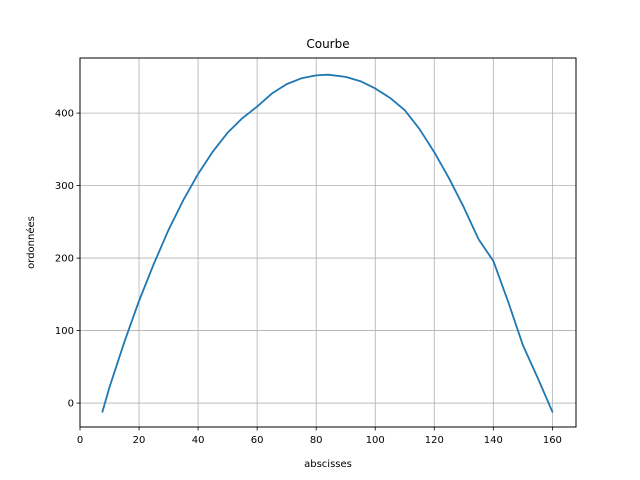  What do you see at coordinates (64, 331) in the screenshot?
I see `y-tick-label: 100` at bounding box center [64, 331].